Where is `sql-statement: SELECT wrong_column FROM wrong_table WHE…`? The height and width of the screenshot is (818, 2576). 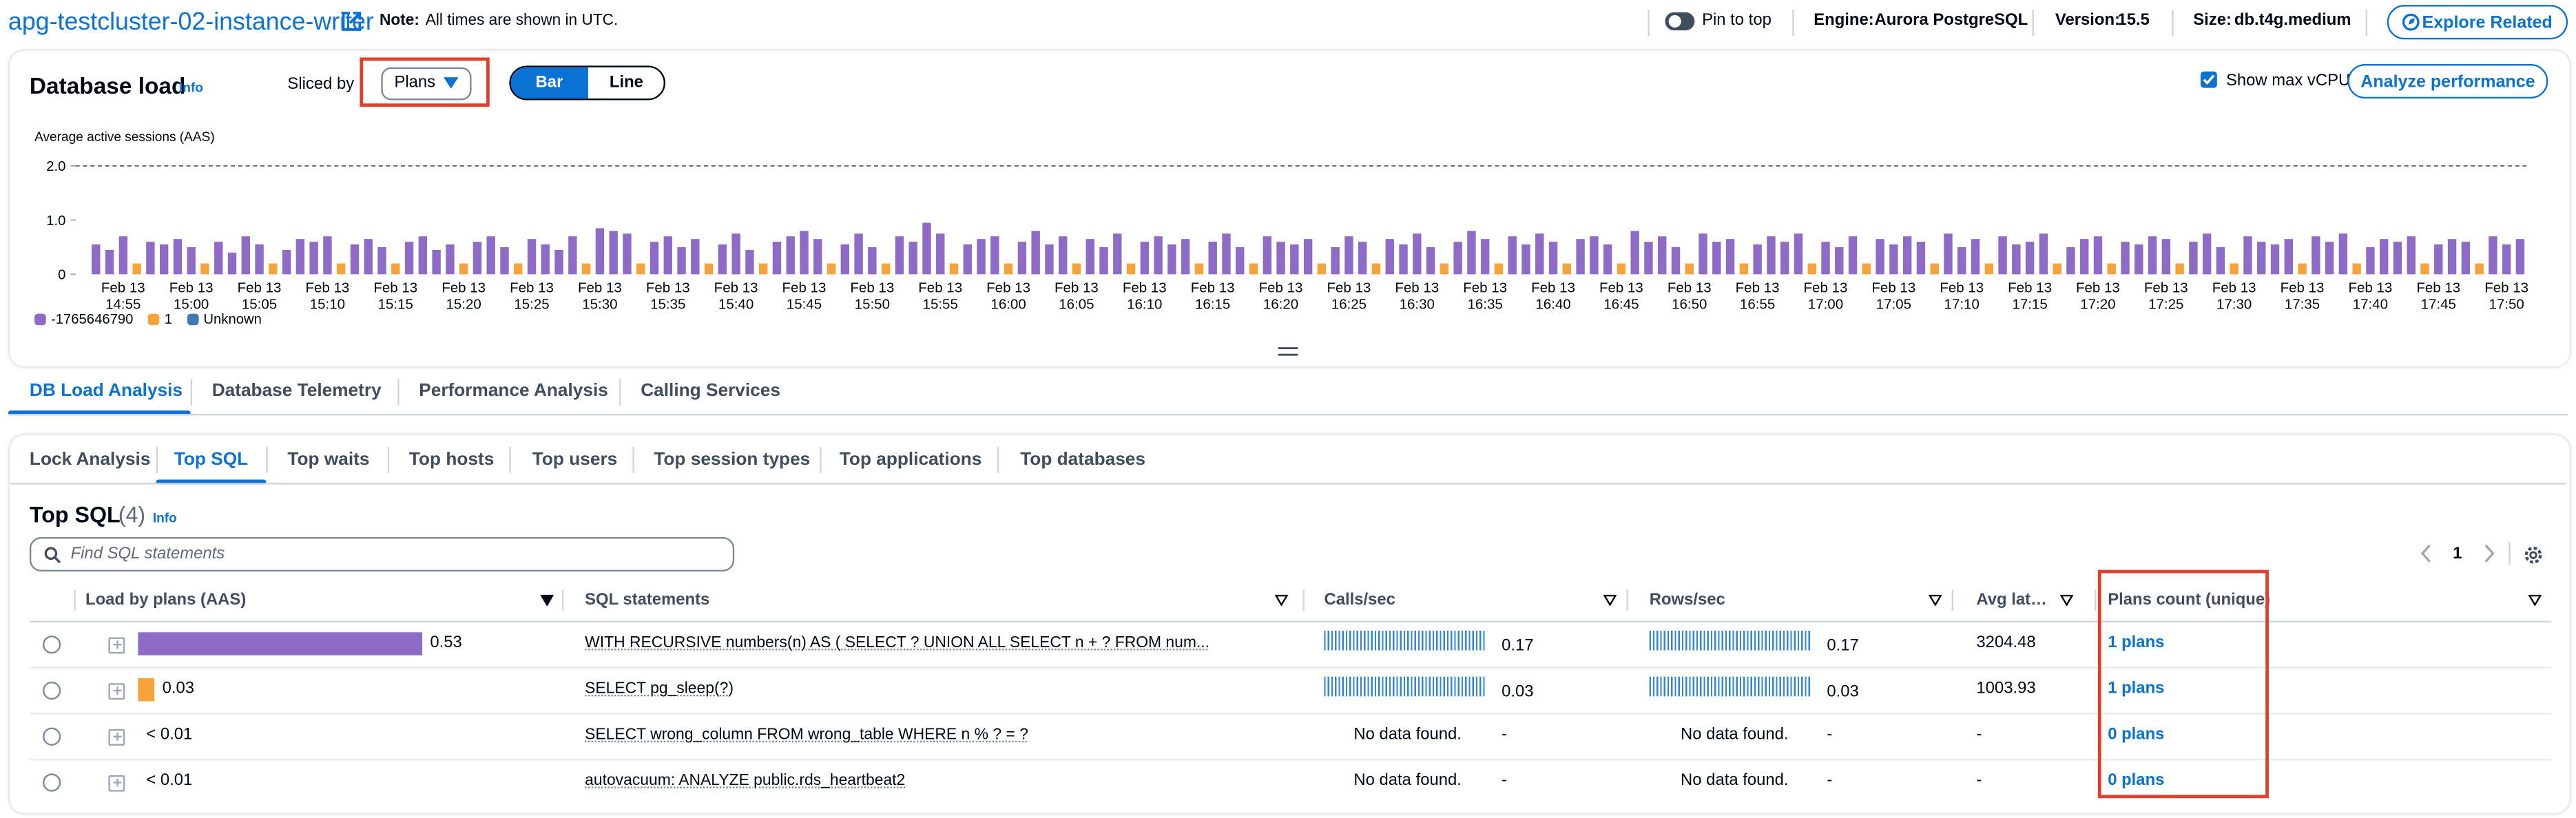 sql-statement: SELECT wrong_column FROM wrong_table WHE… is located at coordinates (806, 736).